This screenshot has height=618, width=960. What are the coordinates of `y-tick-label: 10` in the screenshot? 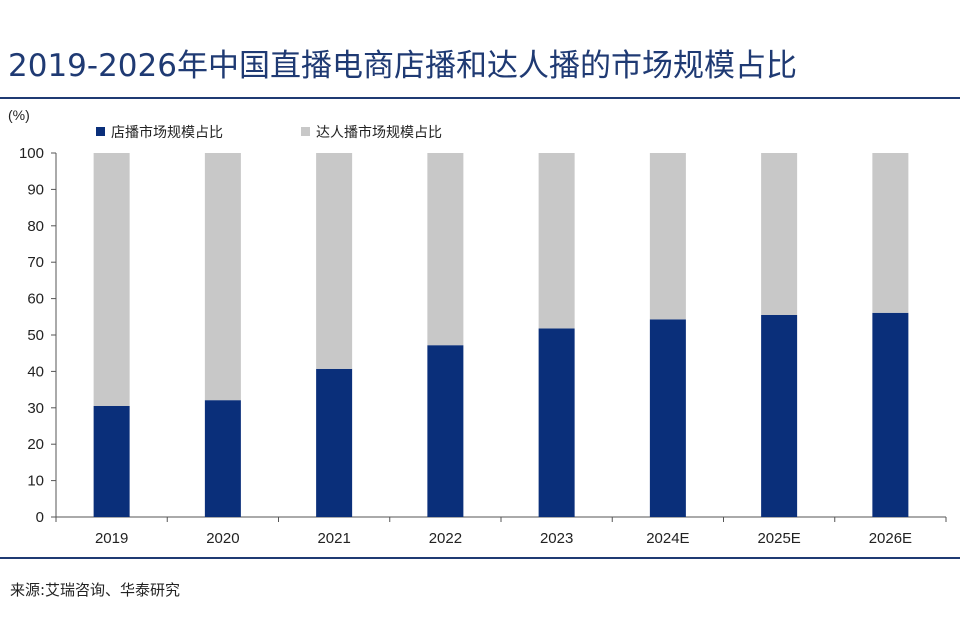 It's located at (35, 481).